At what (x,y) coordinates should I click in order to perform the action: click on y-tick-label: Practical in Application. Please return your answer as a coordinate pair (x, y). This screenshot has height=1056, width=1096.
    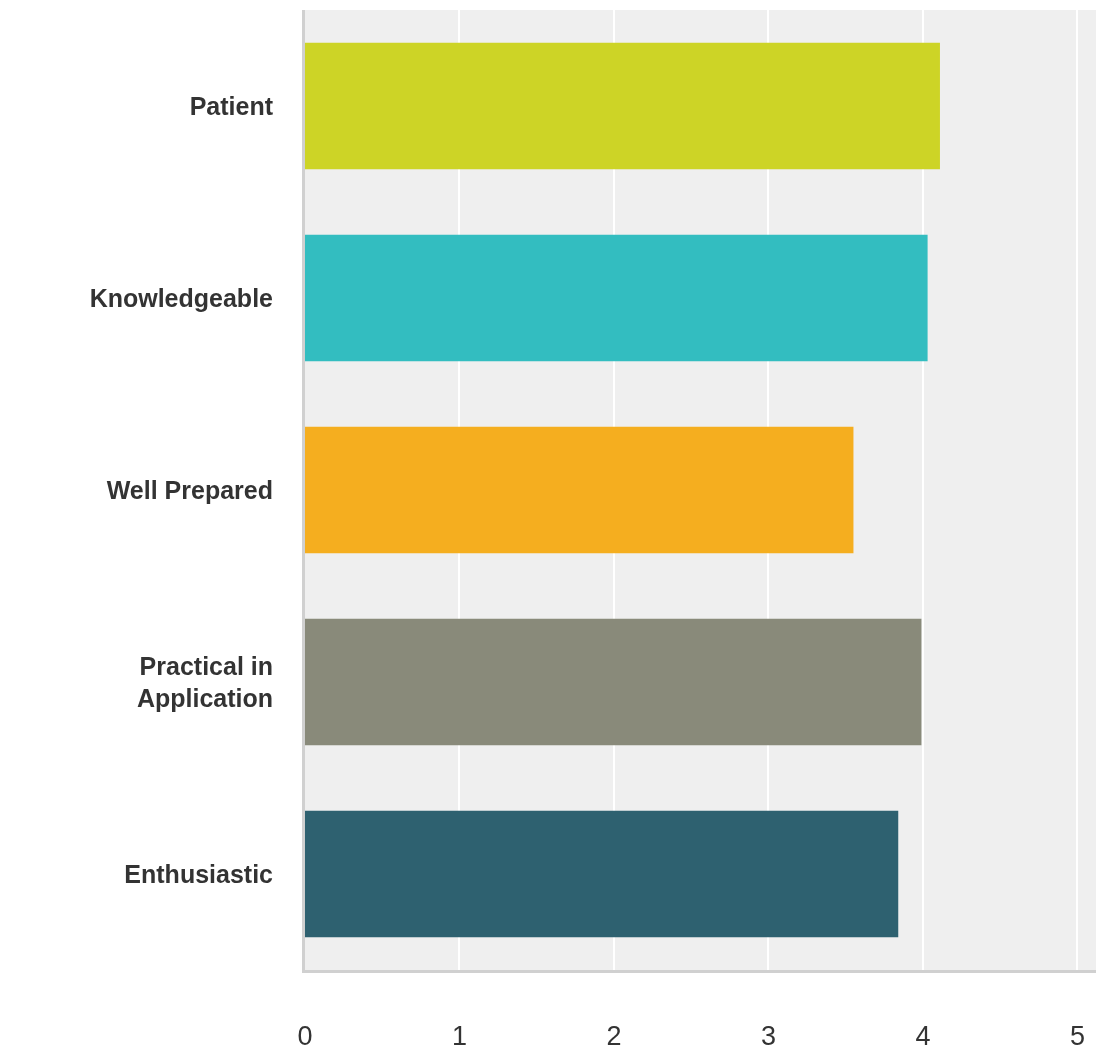
    Looking at the image, I should click on (204, 681).